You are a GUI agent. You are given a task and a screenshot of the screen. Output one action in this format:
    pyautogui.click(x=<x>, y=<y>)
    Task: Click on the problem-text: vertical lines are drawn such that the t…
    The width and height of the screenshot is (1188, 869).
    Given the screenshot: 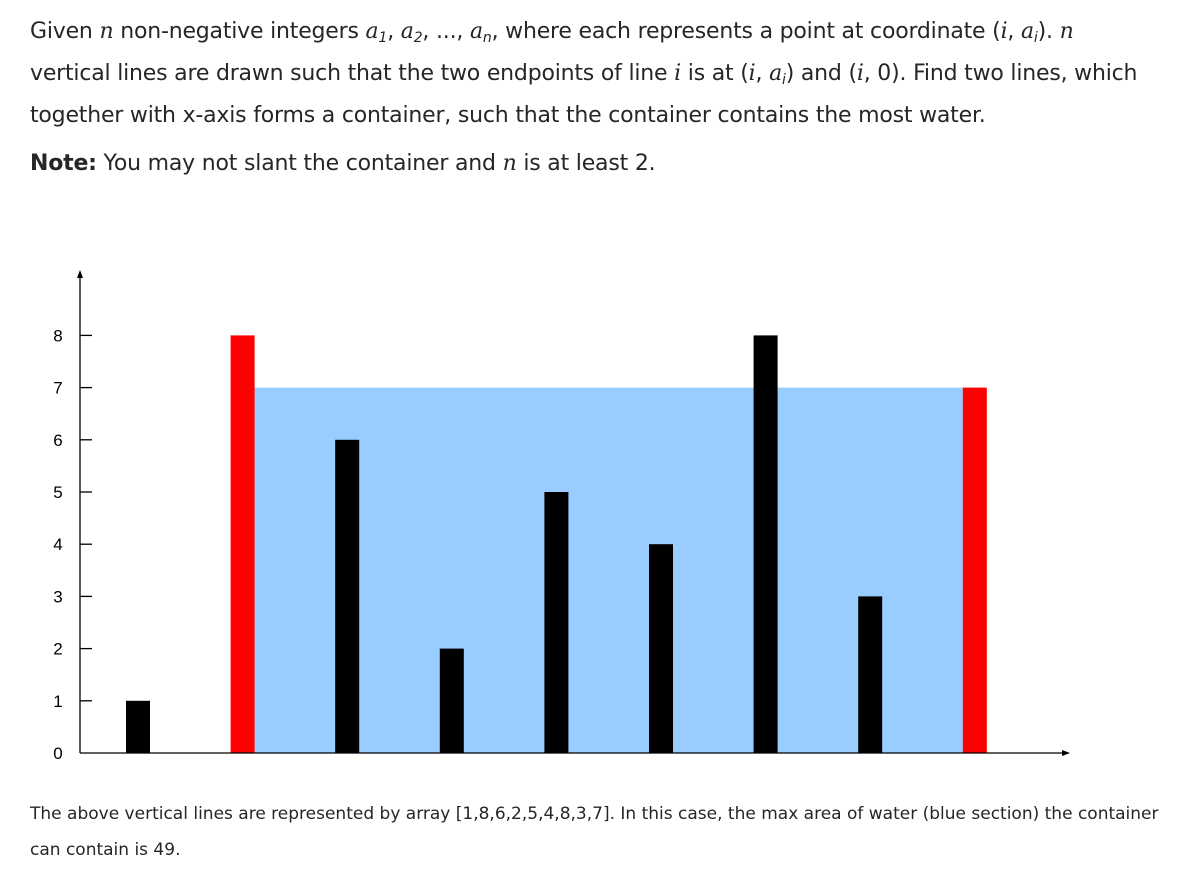 What is the action you would take?
    pyautogui.click(x=352, y=73)
    